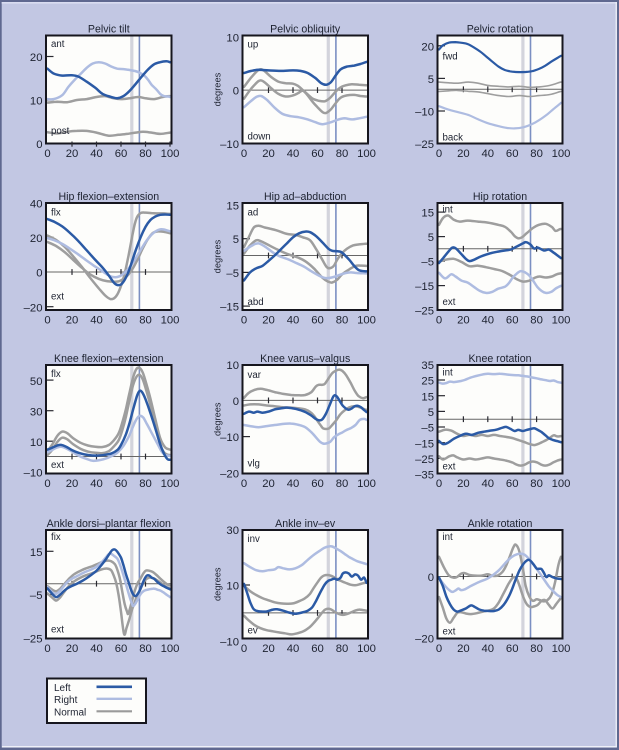  What do you see at coordinates (58, 44) in the screenshot?
I see `svg-text: ant` at bounding box center [58, 44].